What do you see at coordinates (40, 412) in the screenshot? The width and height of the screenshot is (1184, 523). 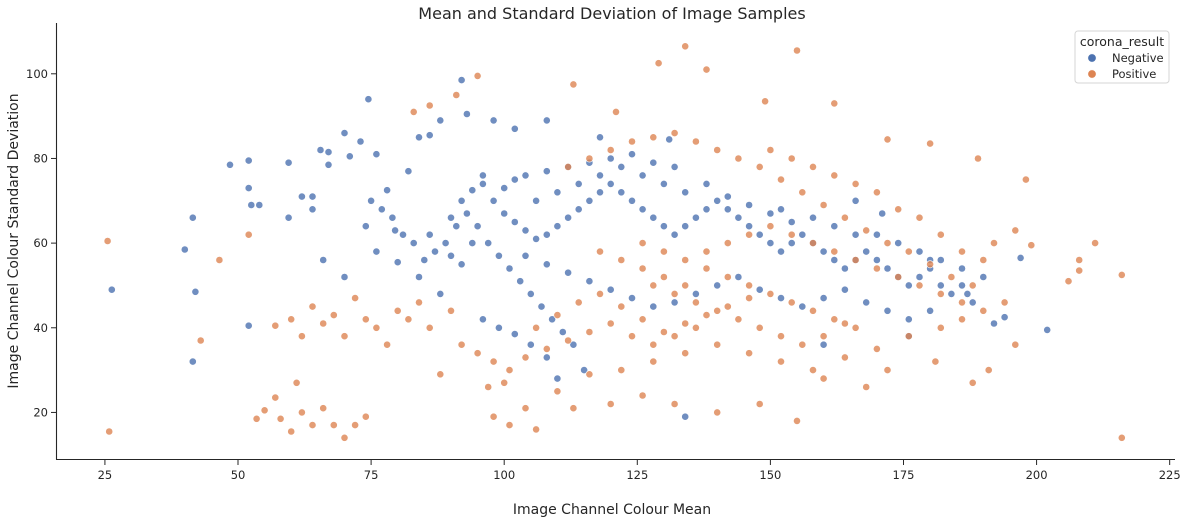 I see `y-tick-label: 20` at bounding box center [40, 412].